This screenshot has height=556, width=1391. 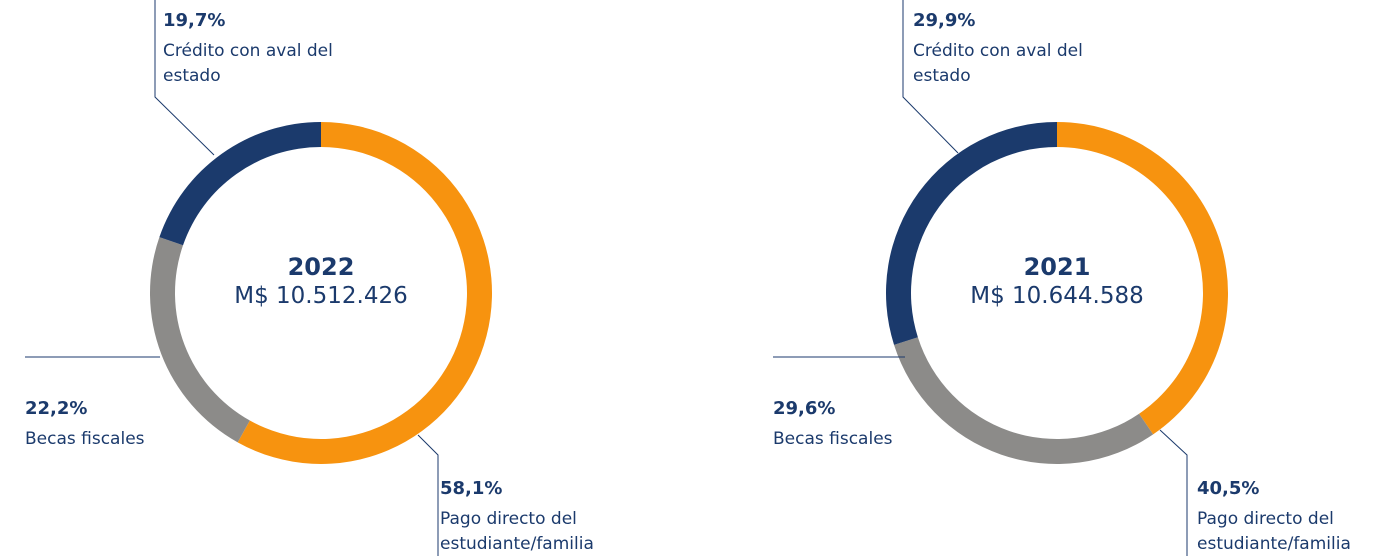 I want to click on center-amount: M$ 10.512.426, so click(x=321, y=296).